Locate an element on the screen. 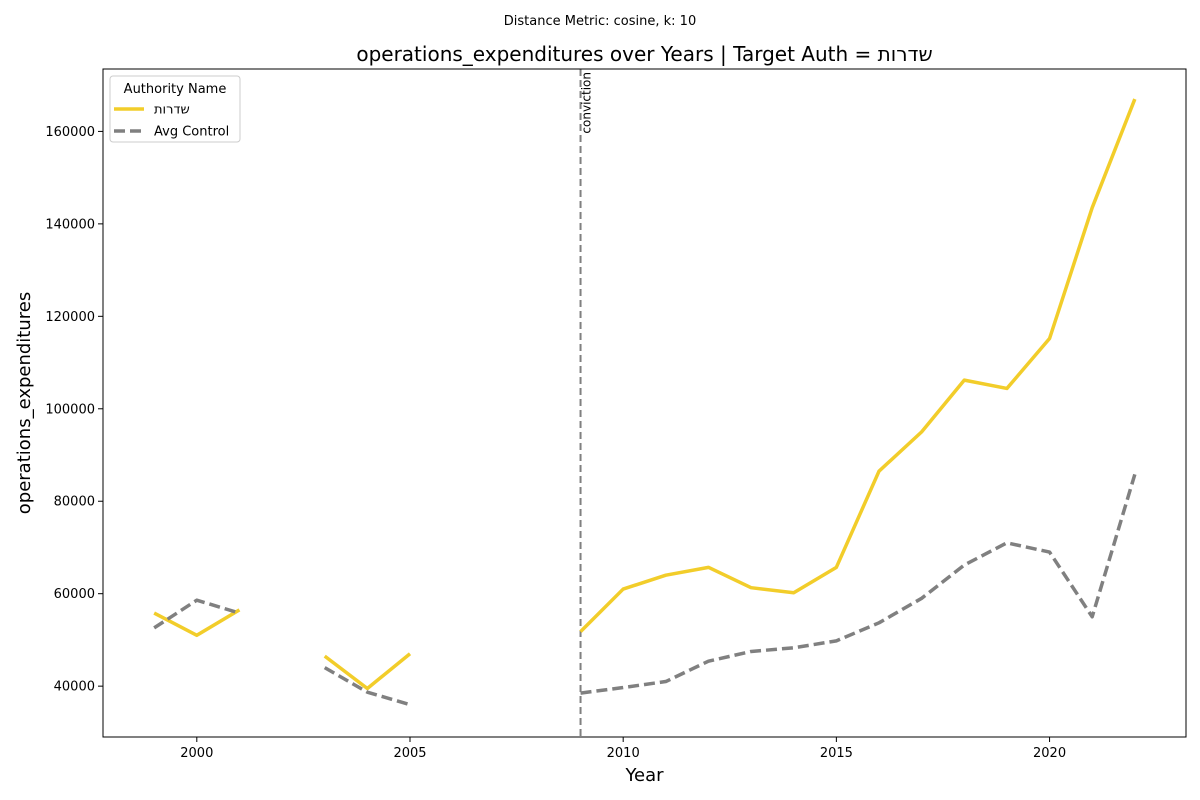 This screenshot has width=1200, height=800. x-axis-label: Year is located at coordinates (644, 775).